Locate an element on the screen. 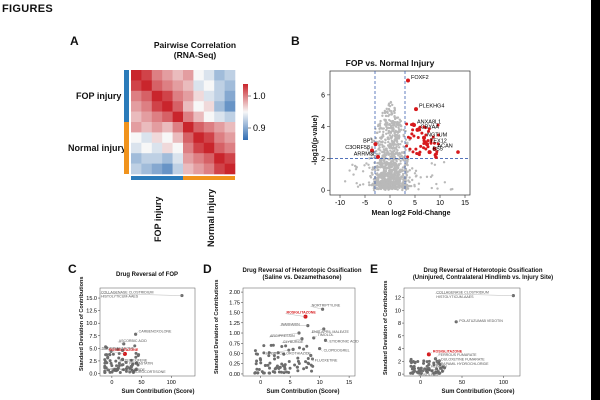 This screenshot has height=400, width=600. y-tick-label: 6 is located at coordinates (399, 337).